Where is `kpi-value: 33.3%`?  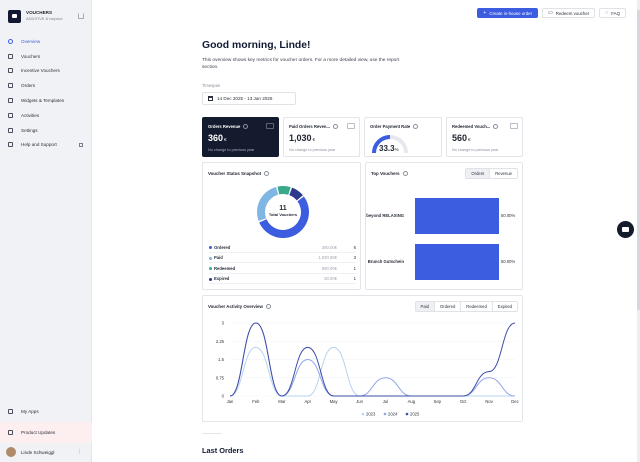 kpi-value: 33.3% is located at coordinates (389, 148).